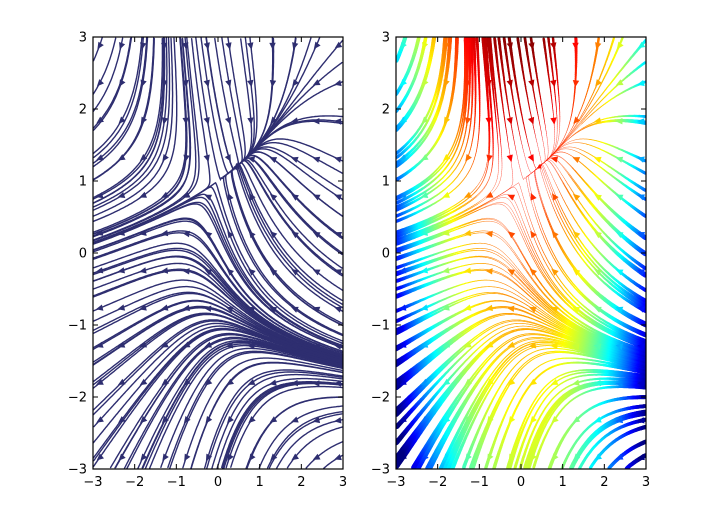 This screenshot has width=720, height=505. I want to click on x-tick-label: 3, so click(646, 482).